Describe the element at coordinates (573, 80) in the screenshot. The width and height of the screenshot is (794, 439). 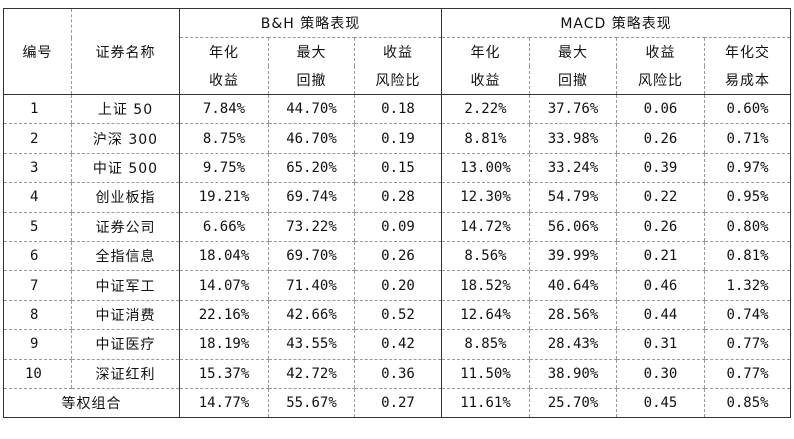
I see `header-macd-drawdown-2: 回撤` at that location.